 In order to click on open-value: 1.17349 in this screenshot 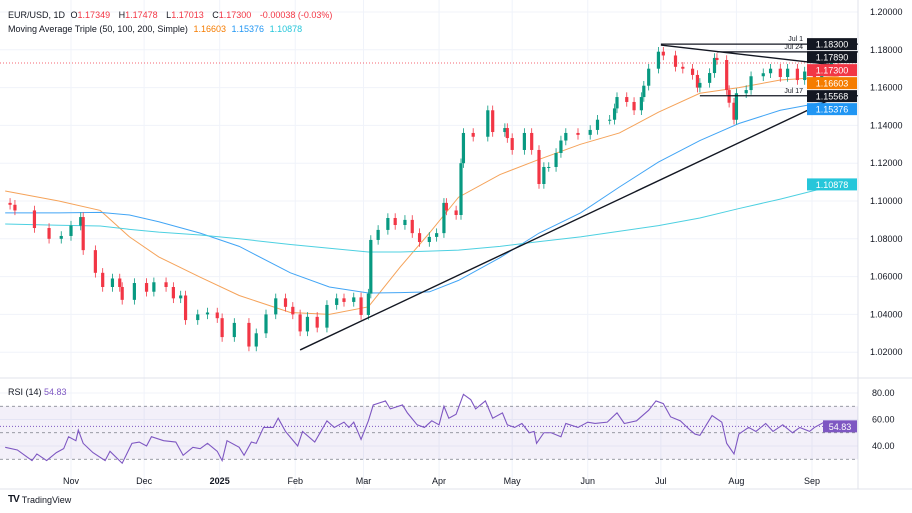, I will do `click(94, 15)`.